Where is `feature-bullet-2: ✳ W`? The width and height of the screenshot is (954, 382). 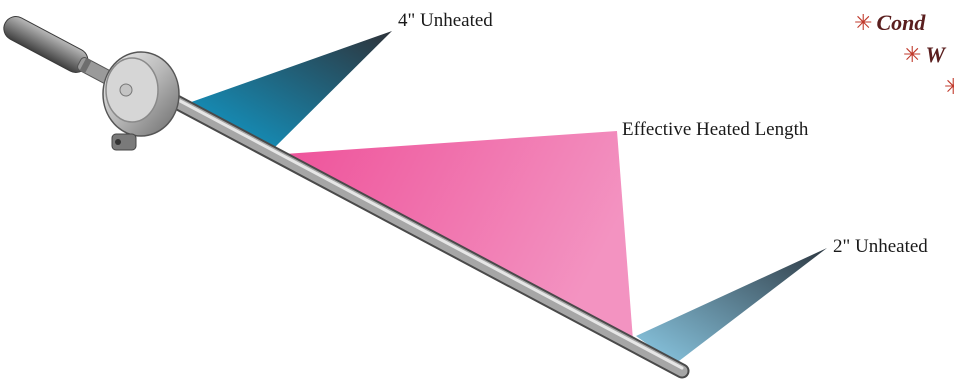
feature-bullet-2: ✳ W is located at coordinates (924, 55).